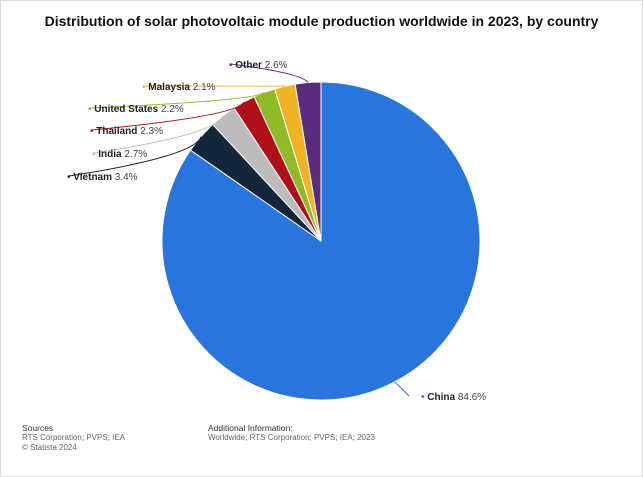 Image resolution: width=643 pixels, height=477 pixels. What do you see at coordinates (442, 397) in the screenshot?
I see `label-name-china: China` at bounding box center [442, 397].